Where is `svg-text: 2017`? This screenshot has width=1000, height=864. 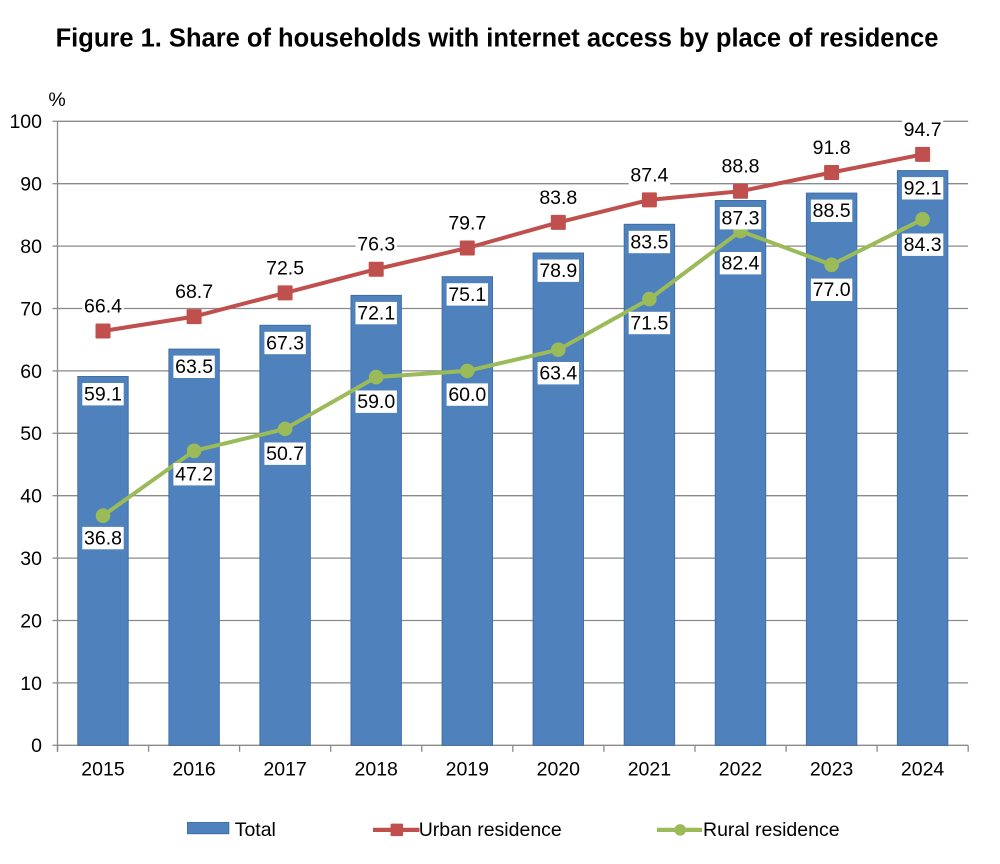 svg-text: 2017 is located at coordinates (284, 770).